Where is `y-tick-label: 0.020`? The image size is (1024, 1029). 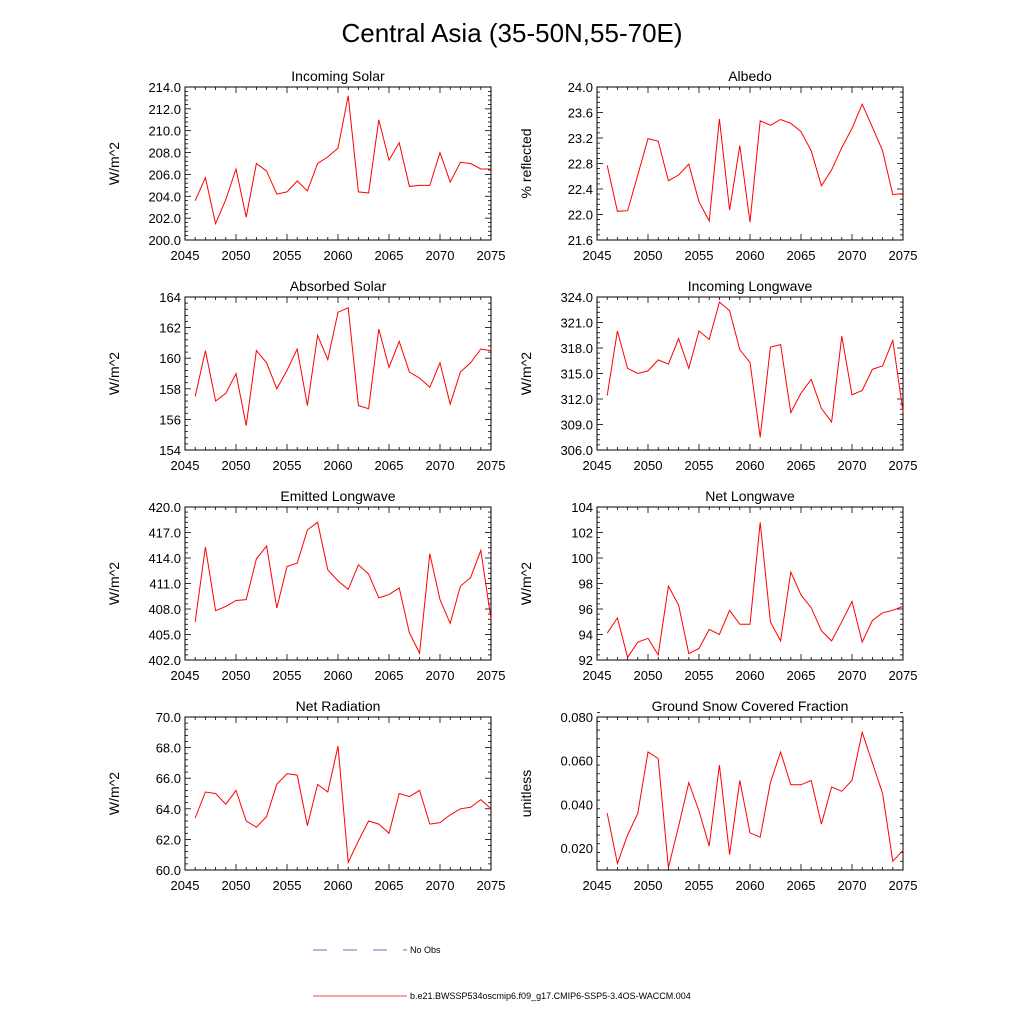 y-tick-label: 0.020 is located at coordinates (576, 848).